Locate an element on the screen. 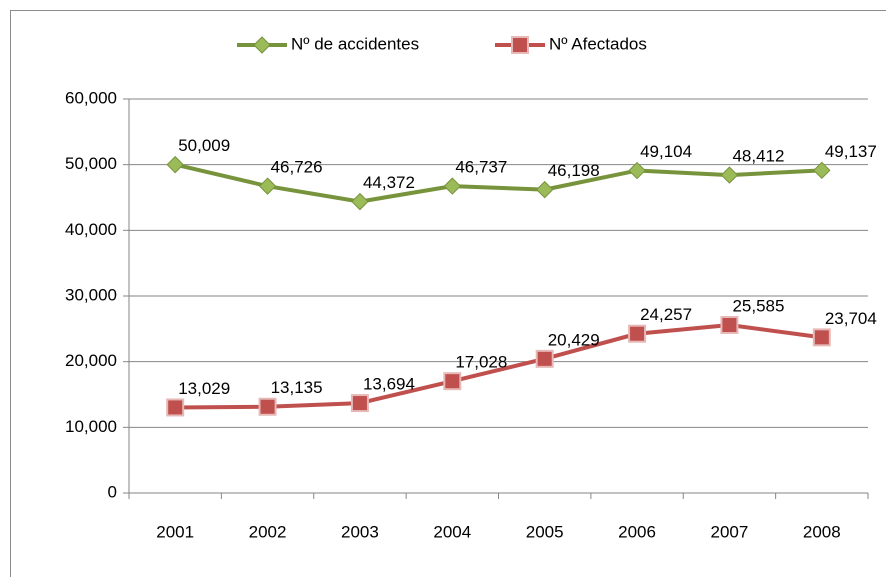 The width and height of the screenshot is (886, 577). x-tick-label: 2004 is located at coordinates (452, 531).